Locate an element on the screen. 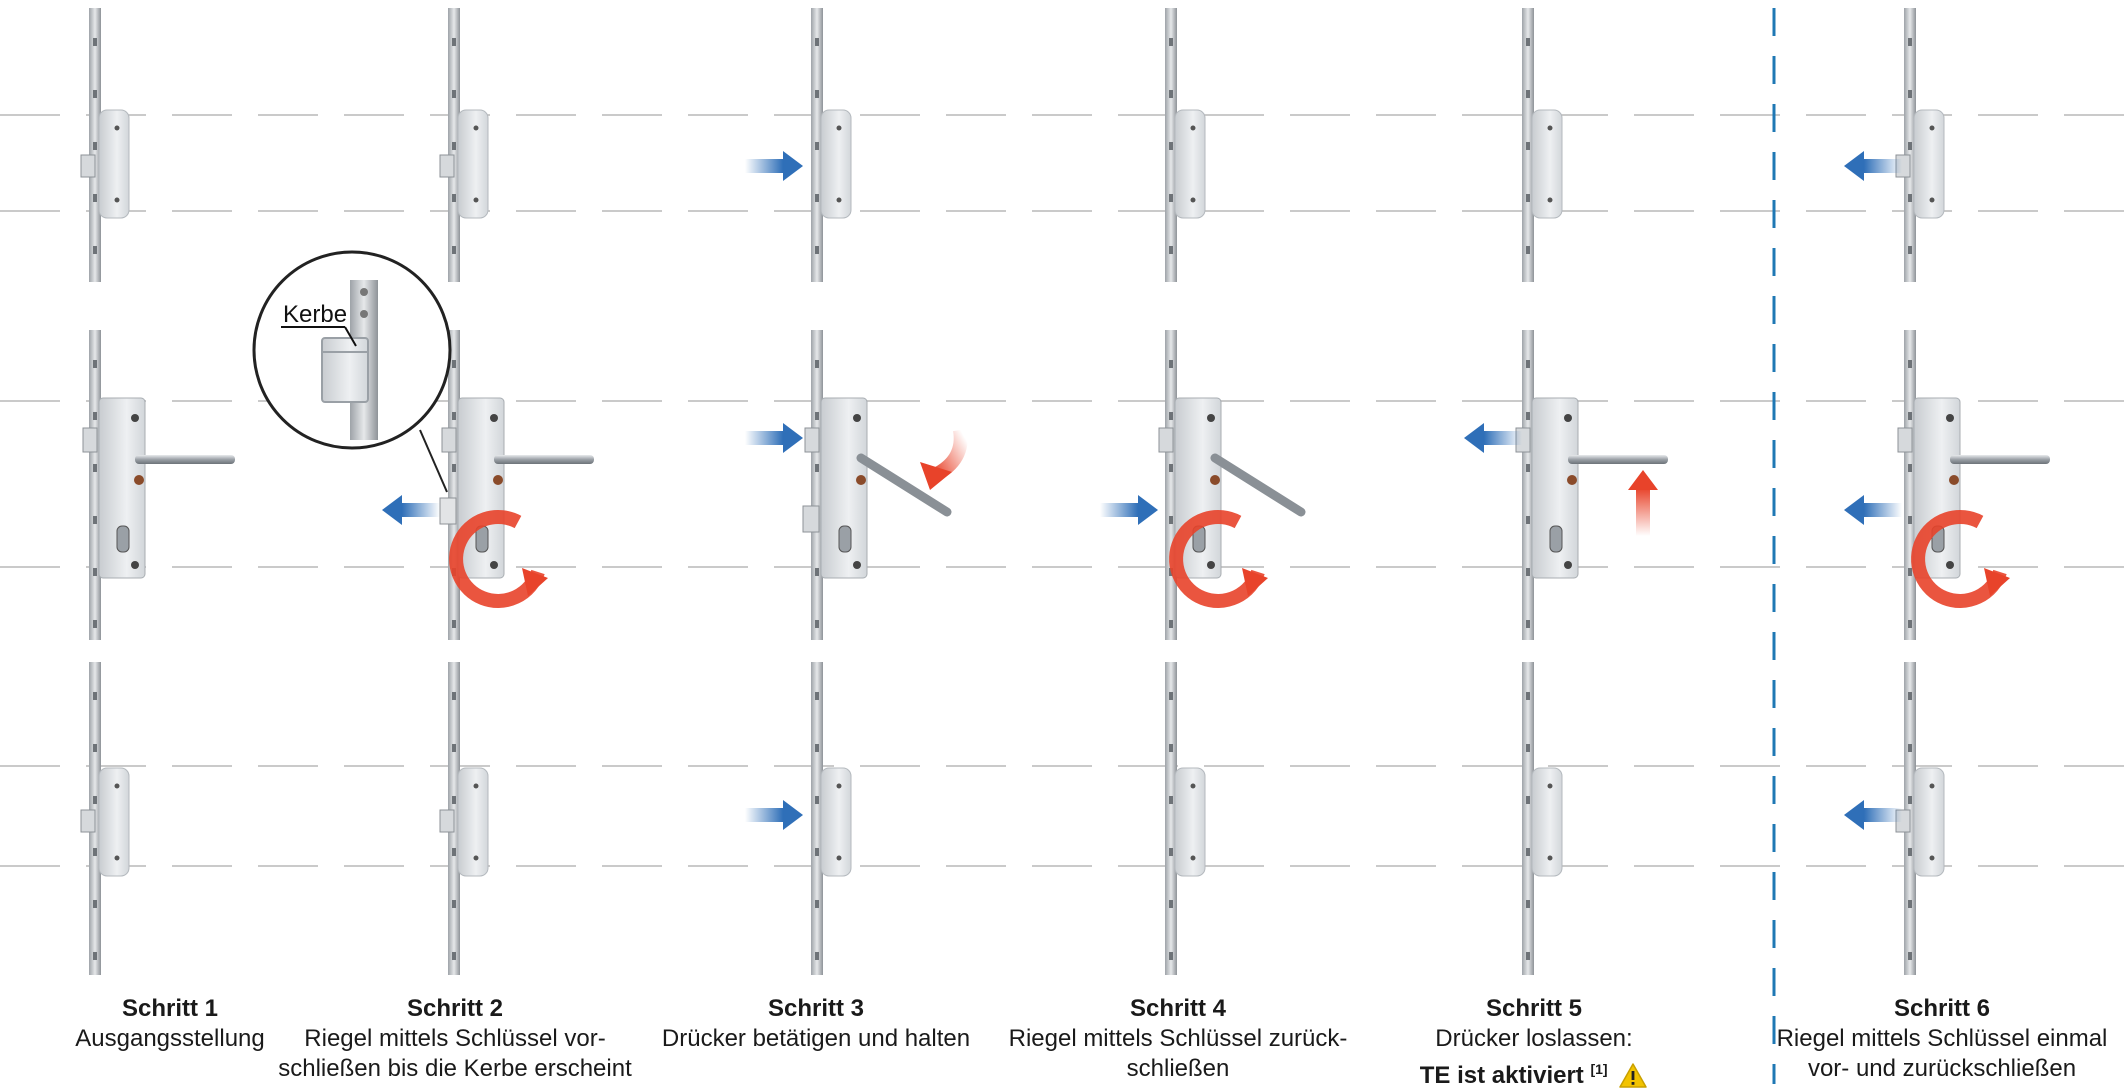  magnified-bolt is located at coordinates (345, 370).